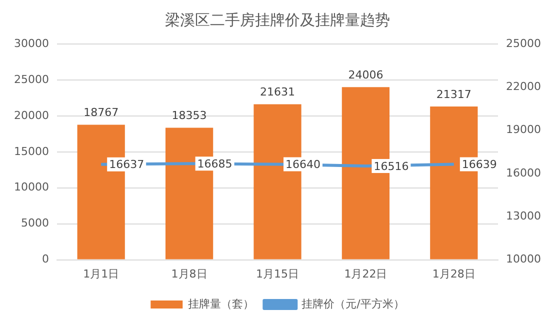 The width and height of the screenshot is (555, 324). What do you see at coordinates (126, 165) in the screenshot?
I see `data-label: 16637` at bounding box center [126, 165].